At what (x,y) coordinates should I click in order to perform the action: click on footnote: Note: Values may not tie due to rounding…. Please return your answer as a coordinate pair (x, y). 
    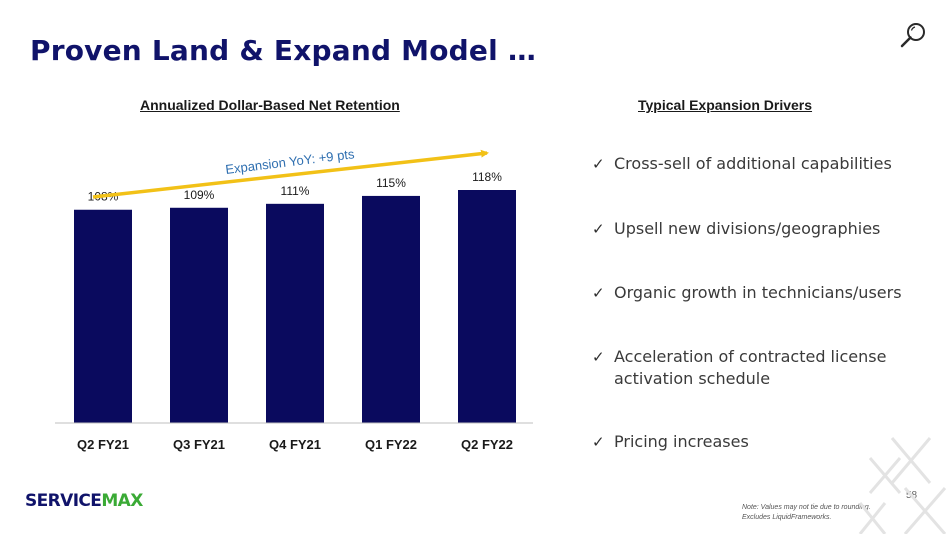
    Looking at the image, I should click on (806, 513).